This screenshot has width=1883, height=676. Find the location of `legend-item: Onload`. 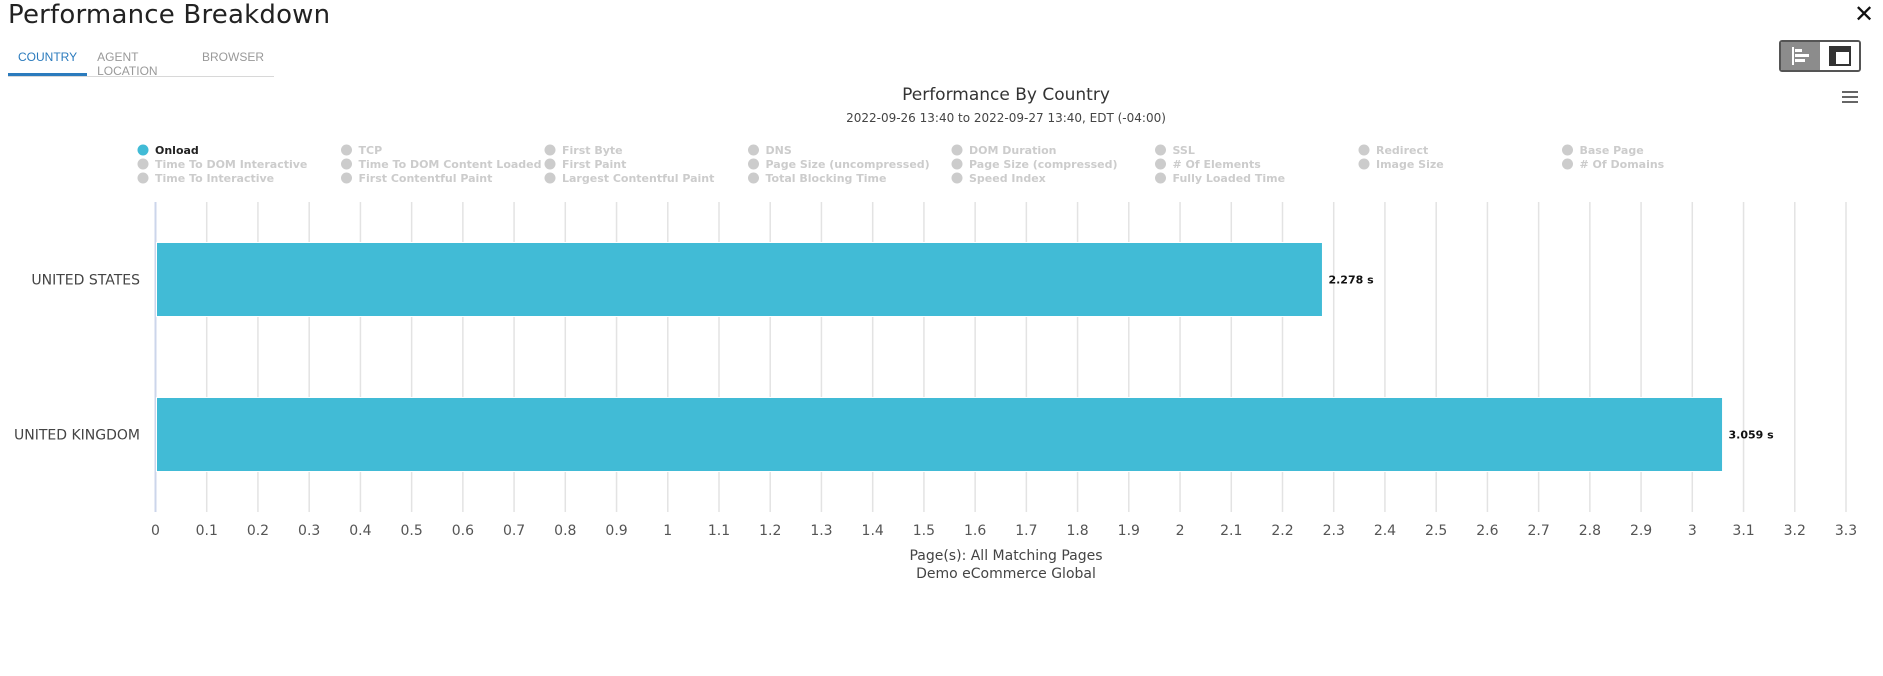

legend-item: Onload is located at coordinates (177, 150).